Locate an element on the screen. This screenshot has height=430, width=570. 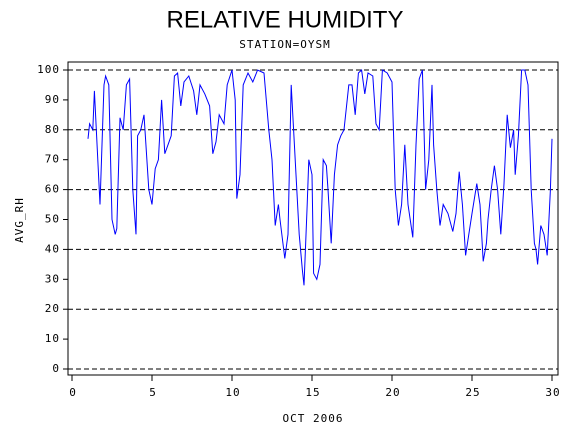
x-tick-label: 0 is located at coordinates (73, 392).